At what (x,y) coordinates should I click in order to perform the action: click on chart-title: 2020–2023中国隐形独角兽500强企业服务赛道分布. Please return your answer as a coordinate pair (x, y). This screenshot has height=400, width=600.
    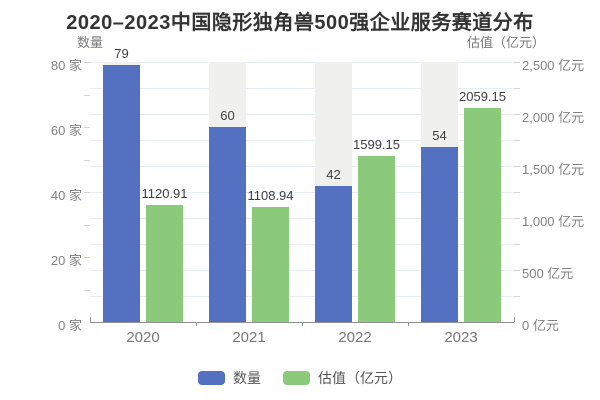
    Looking at the image, I should click on (300, 23).